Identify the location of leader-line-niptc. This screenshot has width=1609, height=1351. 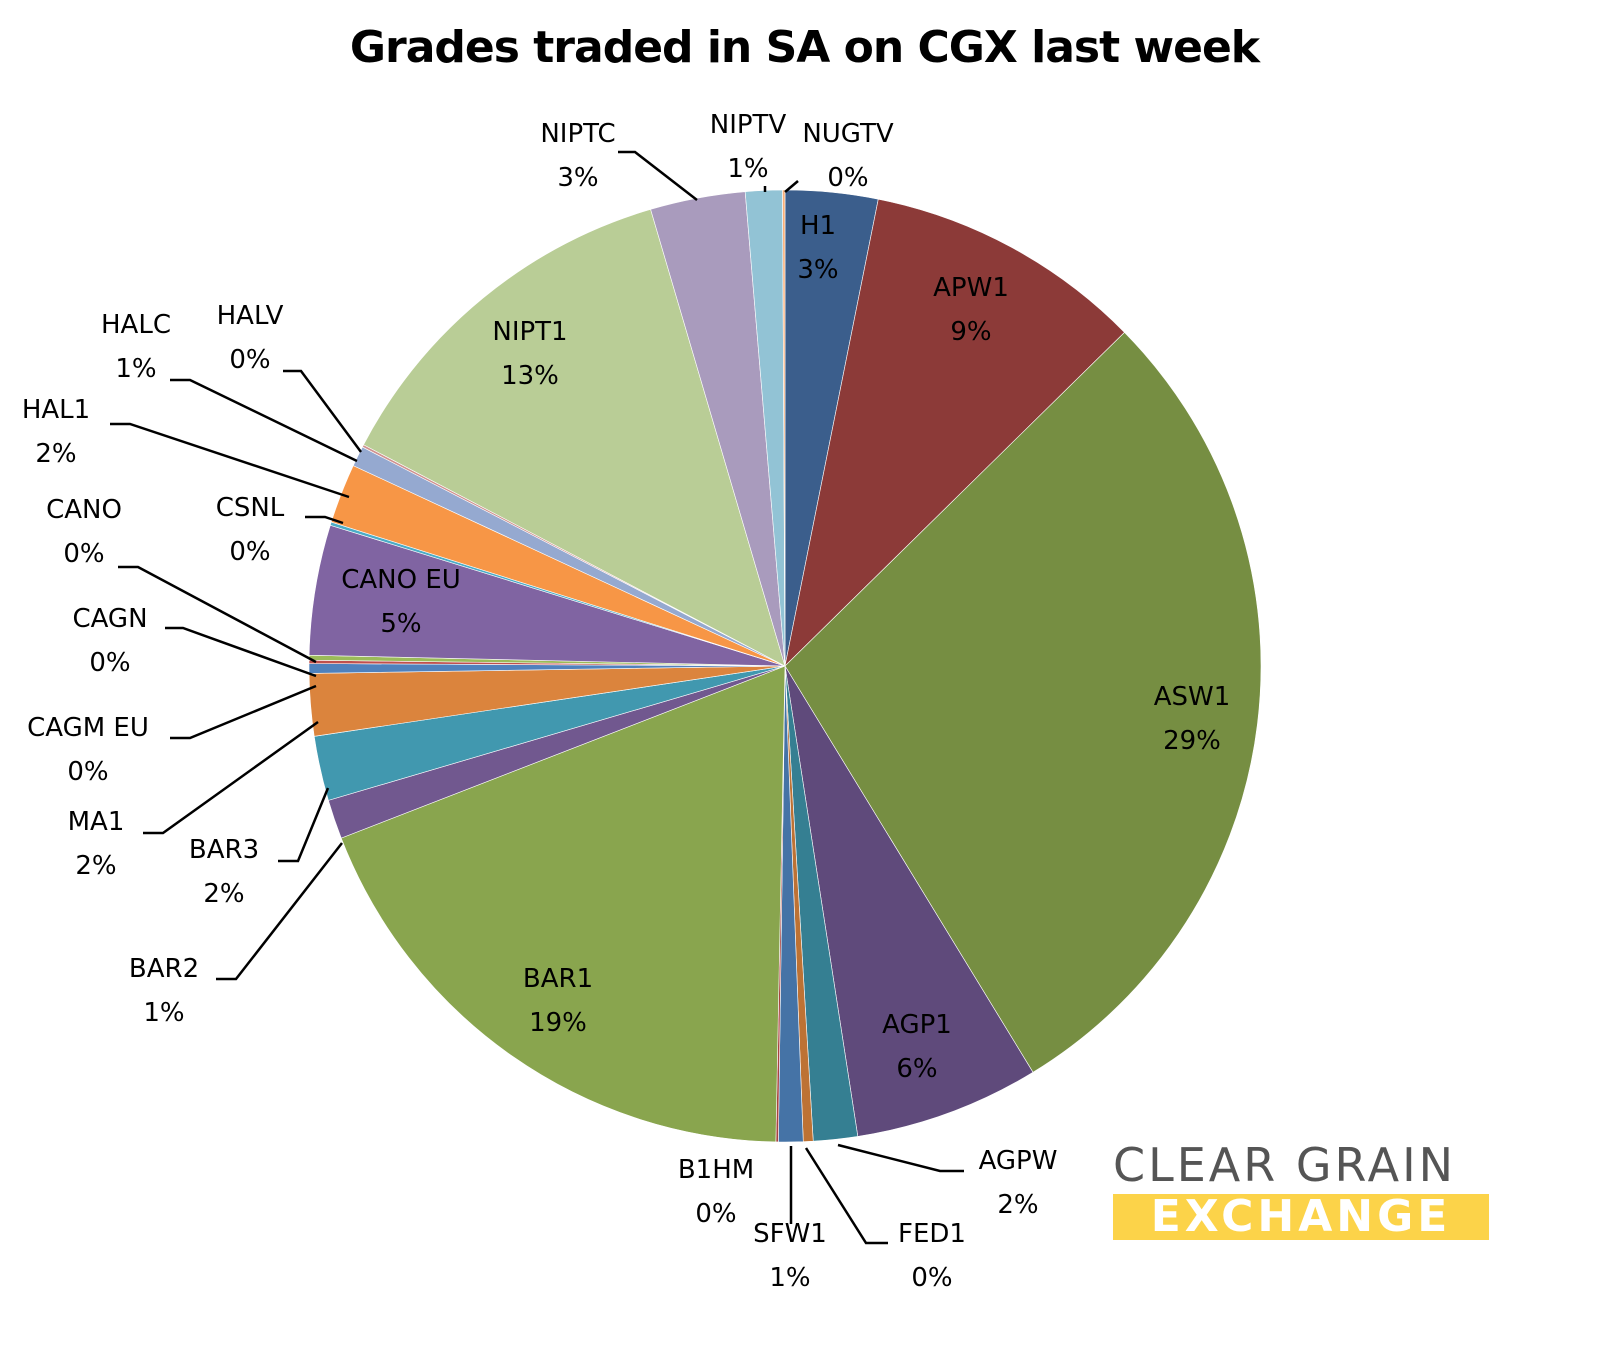
(658, 175).